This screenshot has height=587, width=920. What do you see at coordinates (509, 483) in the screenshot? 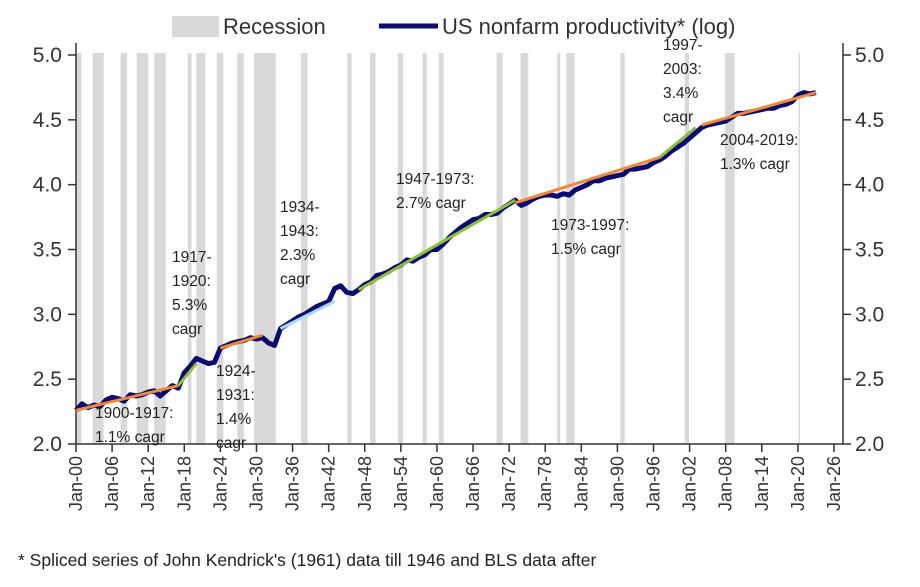
I see `x-tick-label: Jan-72` at bounding box center [509, 483].